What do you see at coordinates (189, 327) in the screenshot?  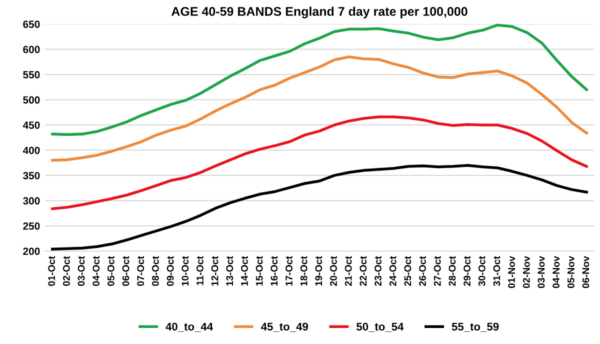 I see `legend-label: 40_to_44` at bounding box center [189, 327].